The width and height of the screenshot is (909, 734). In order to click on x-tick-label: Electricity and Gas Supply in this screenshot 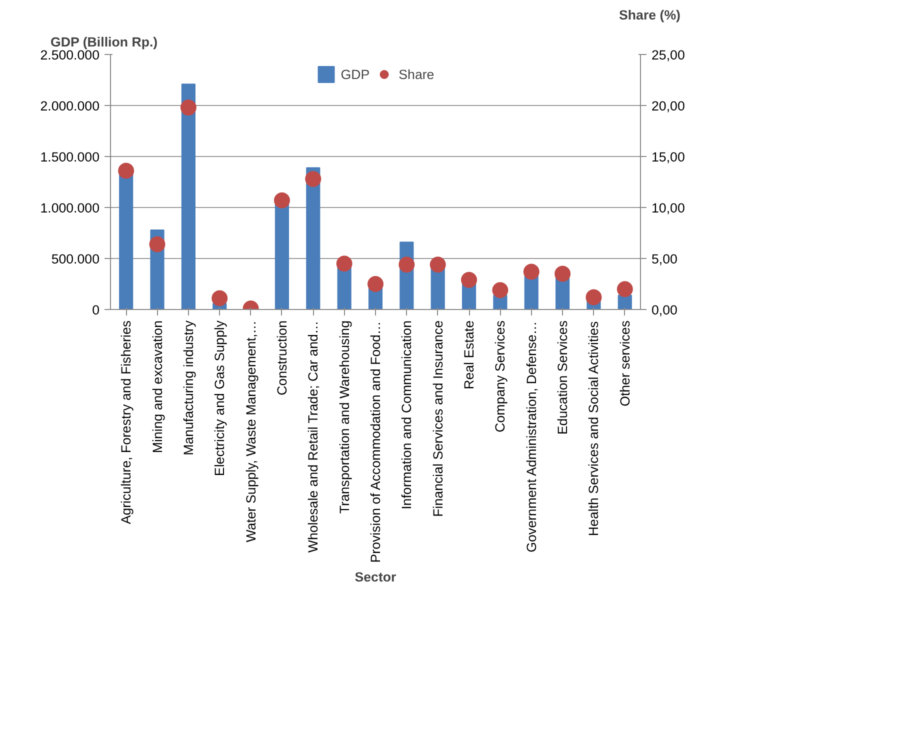, I will do `click(220, 398)`.